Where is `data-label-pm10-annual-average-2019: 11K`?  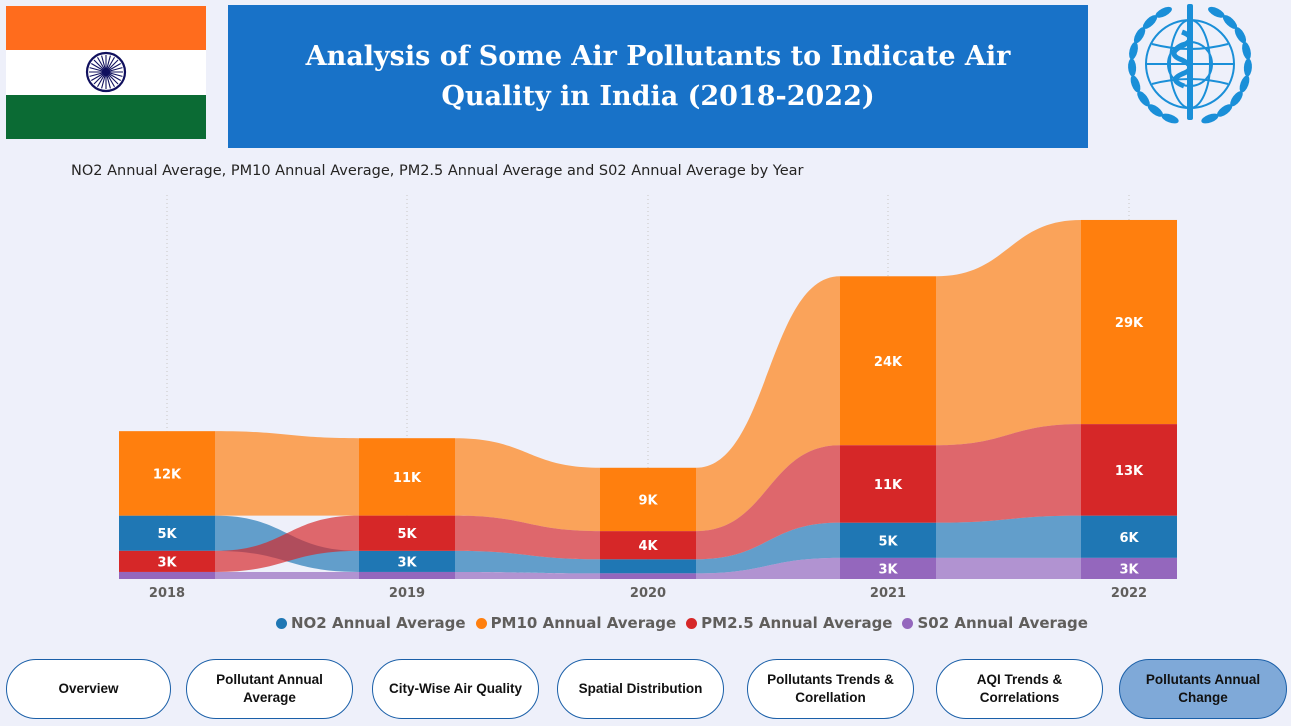 data-label-pm10-annual-average-2019: 11K is located at coordinates (407, 478).